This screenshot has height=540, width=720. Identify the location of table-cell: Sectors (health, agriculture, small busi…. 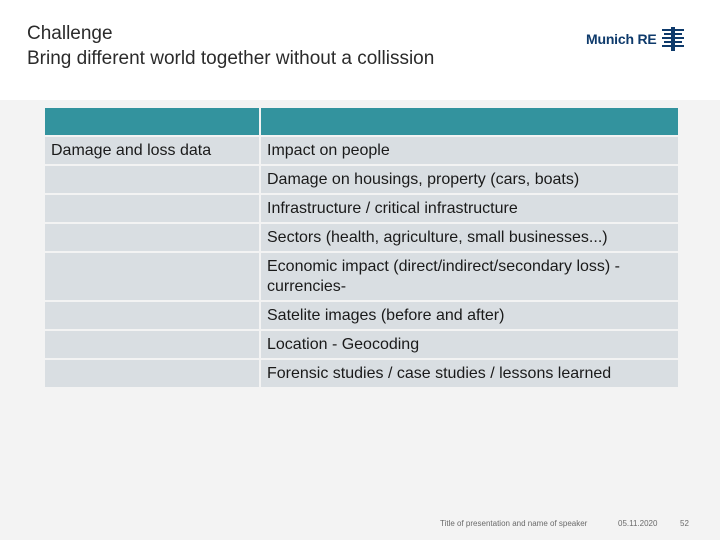
(469, 237).